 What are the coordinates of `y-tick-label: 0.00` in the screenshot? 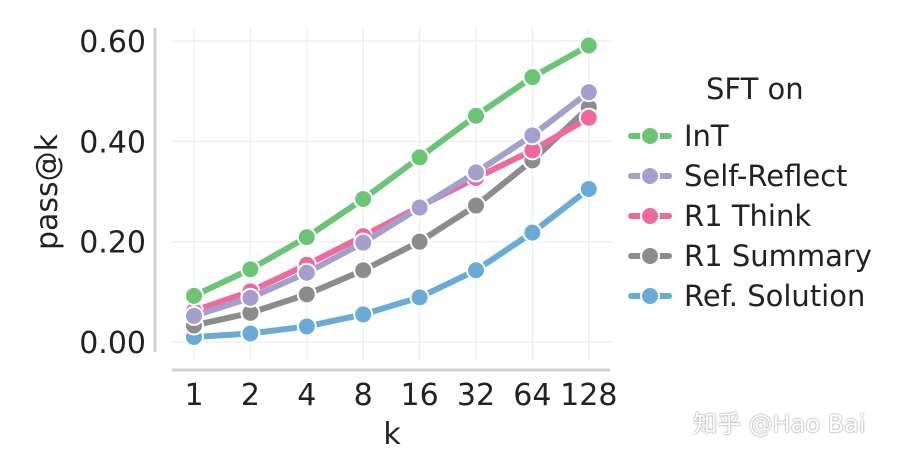 It's located at (112, 343).